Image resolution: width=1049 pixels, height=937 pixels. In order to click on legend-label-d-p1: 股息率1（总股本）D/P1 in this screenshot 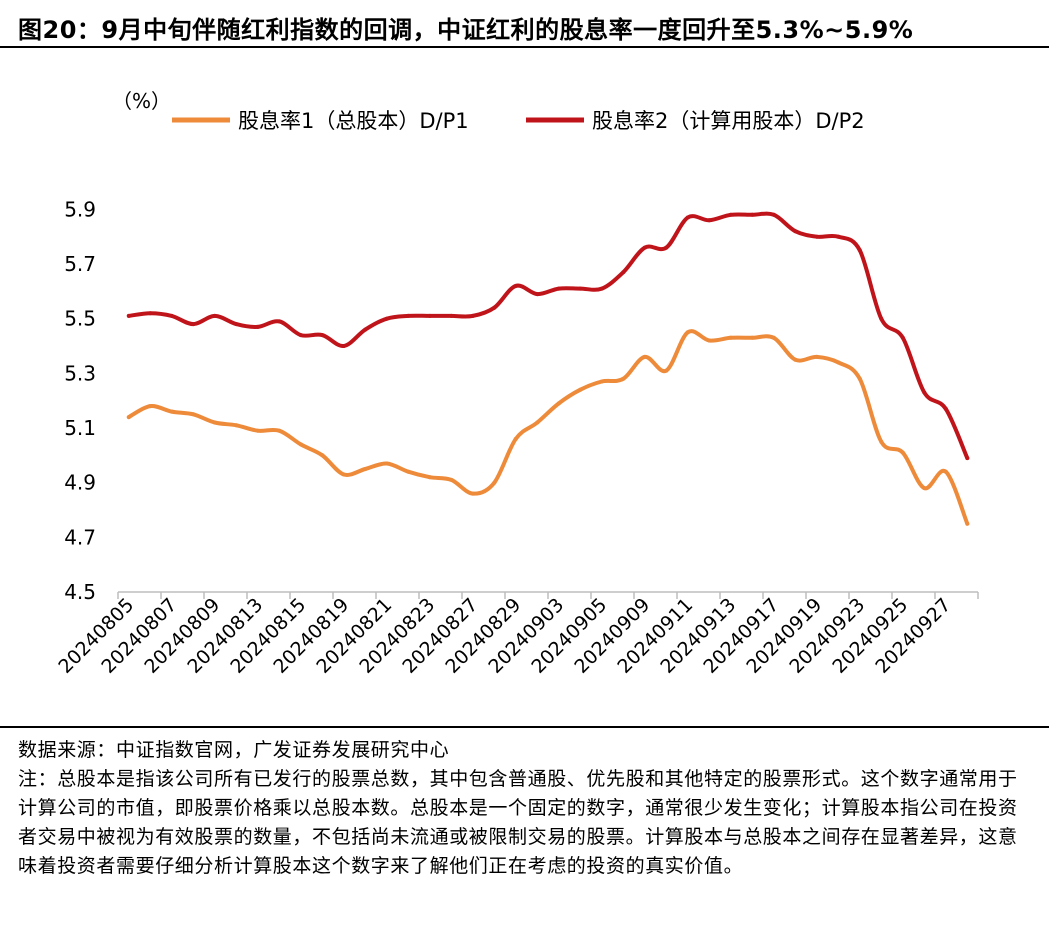, I will do `click(353, 121)`.